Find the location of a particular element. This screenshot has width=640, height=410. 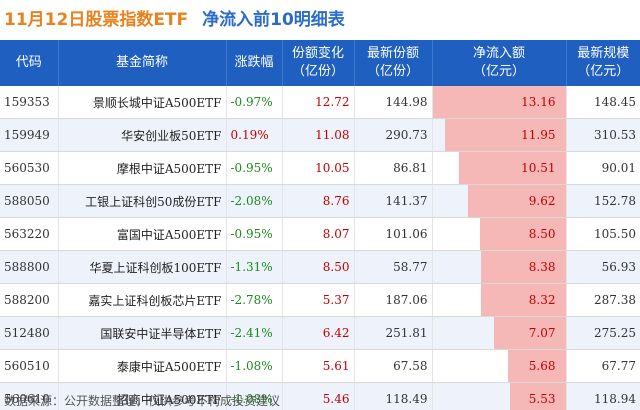

latest-scale-cell: 118.94 is located at coordinates (603, 396).